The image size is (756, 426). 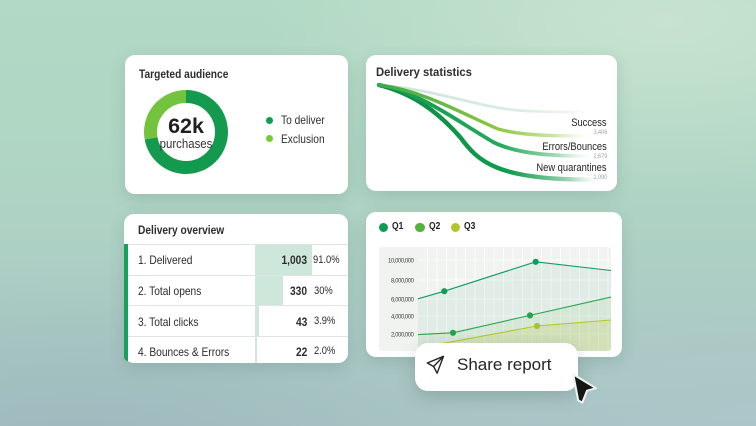 I want to click on svg-text: 10,000,000, so click(x=401, y=262).